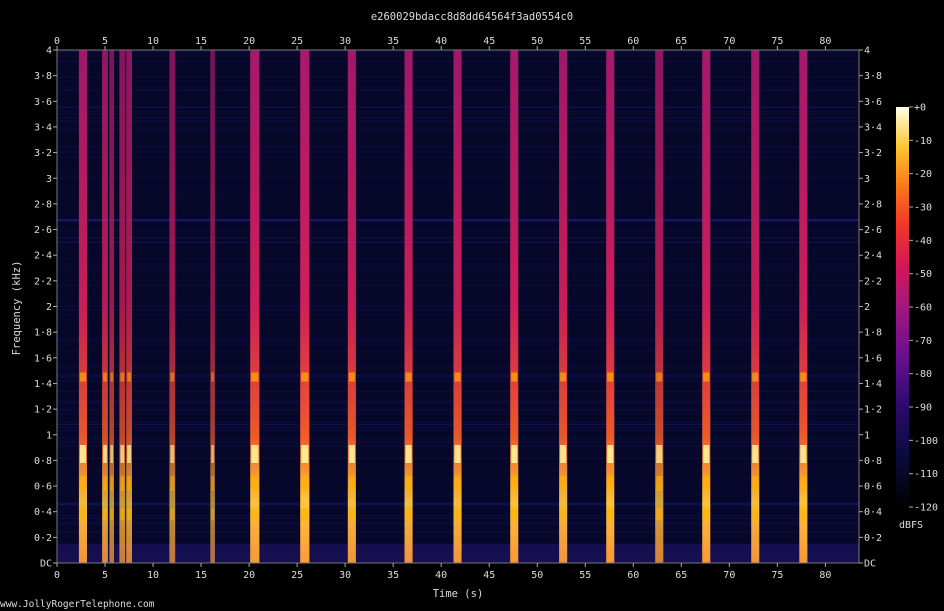 This screenshot has height=611, width=944. Describe the element at coordinates (43, 512) in the screenshot. I see `y-tick-label: 0·4` at that location.